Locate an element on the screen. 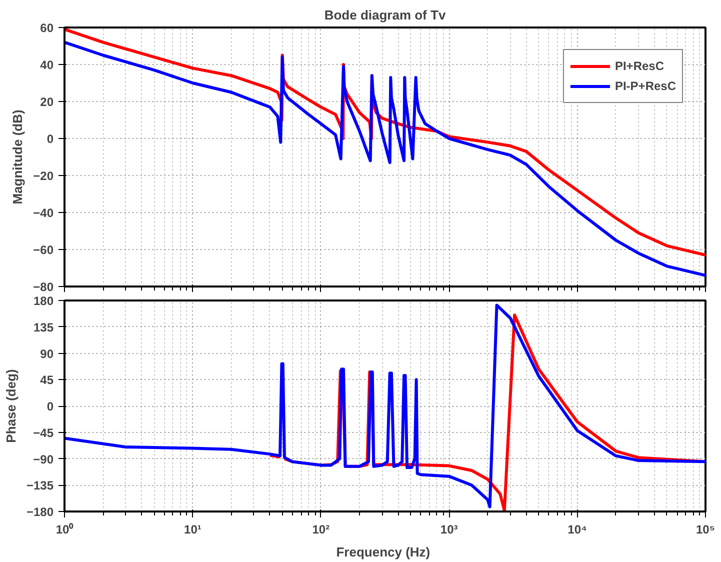 The image size is (721, 562). y-tick-label: 45 is located at coordinates (47, 380).